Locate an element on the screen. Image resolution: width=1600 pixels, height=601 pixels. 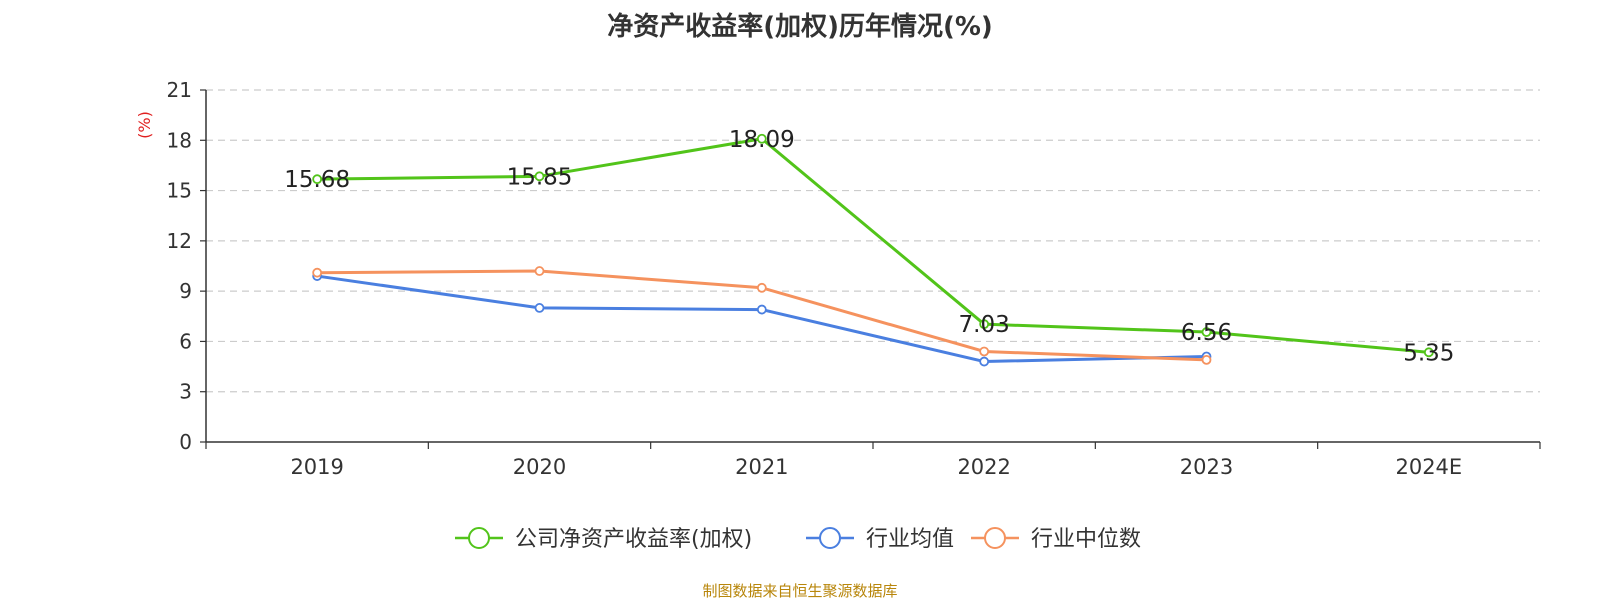
x-tick-label: 2024E is located at coordinates (1428, 467).